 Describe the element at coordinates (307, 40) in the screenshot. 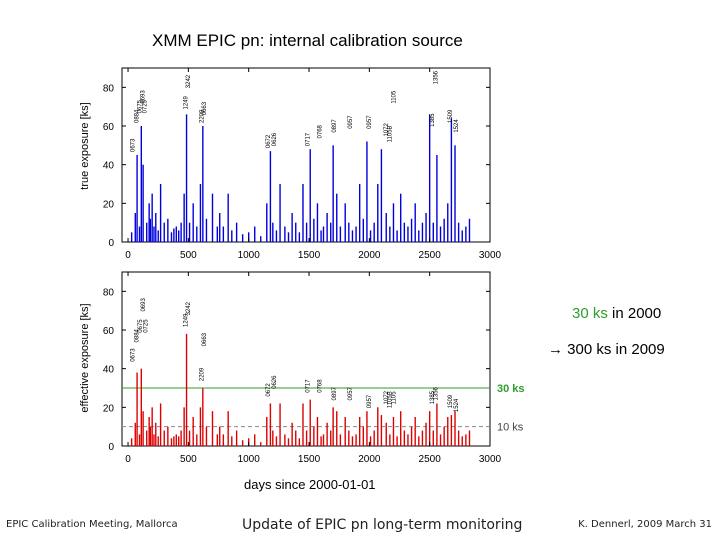

I see `chart-title: XMM EPIC pn: internal calibration source` at that location.